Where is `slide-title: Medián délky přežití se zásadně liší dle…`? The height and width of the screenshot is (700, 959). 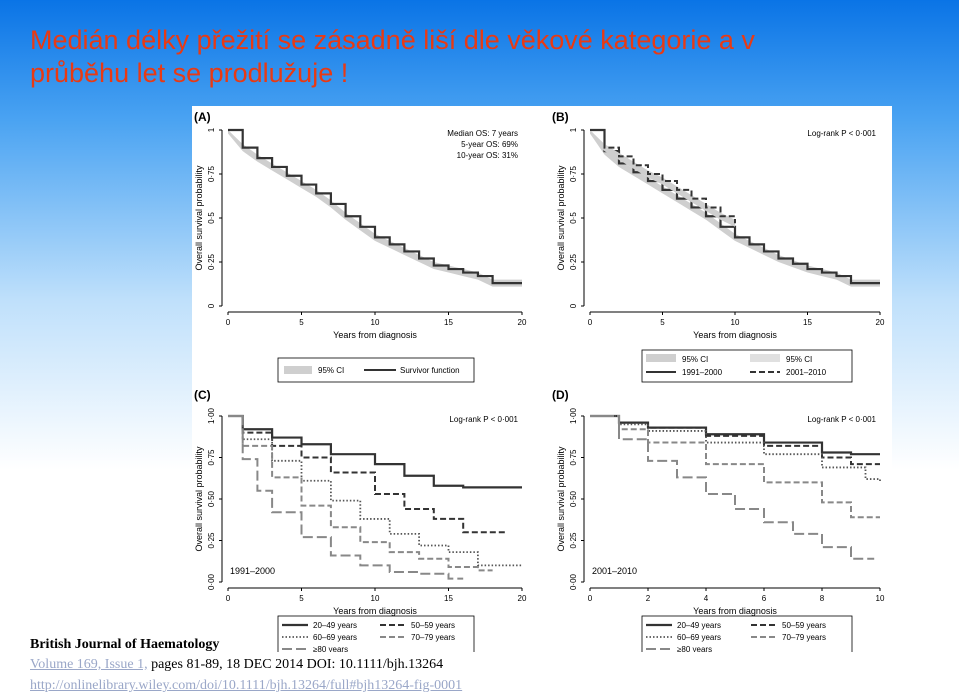
slide-title: Medián délky přežití se zásadně liší dle… is located at coordinates (480, 57).